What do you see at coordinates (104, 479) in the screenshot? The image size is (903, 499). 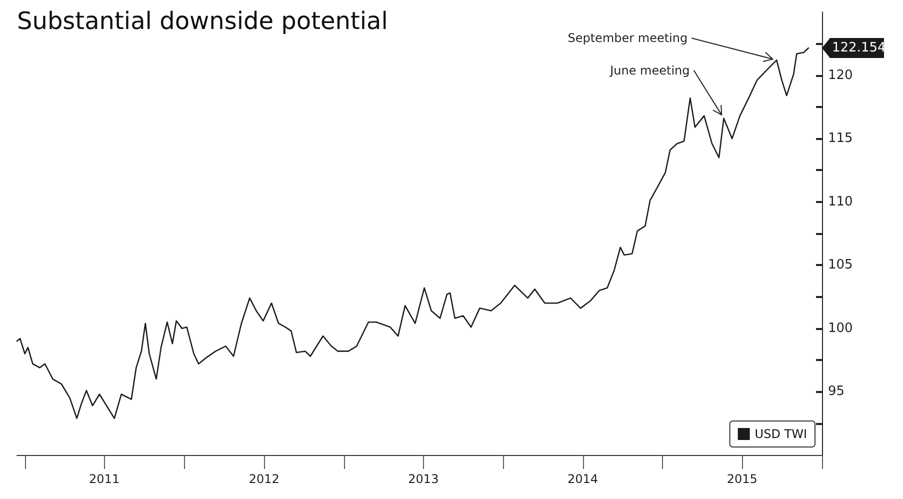 I see `x-tick-label: 2011` at bounding box center [104, 479].